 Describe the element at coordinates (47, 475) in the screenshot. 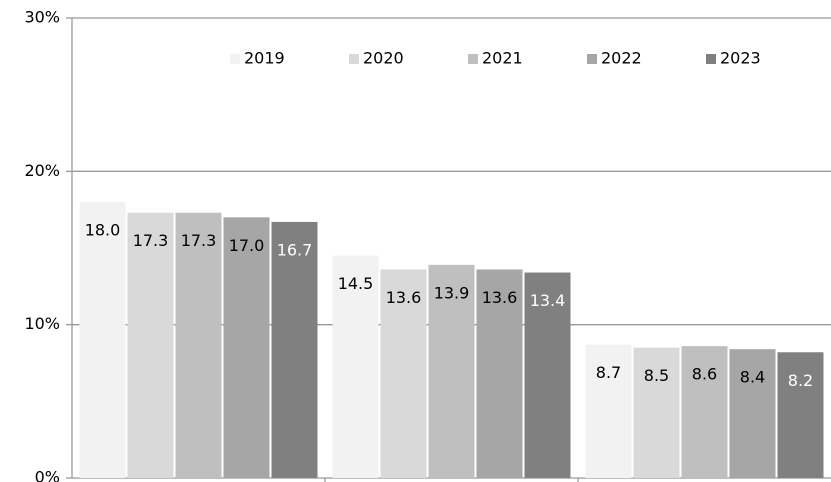

I see `y-tick-label: 0%` at that location.